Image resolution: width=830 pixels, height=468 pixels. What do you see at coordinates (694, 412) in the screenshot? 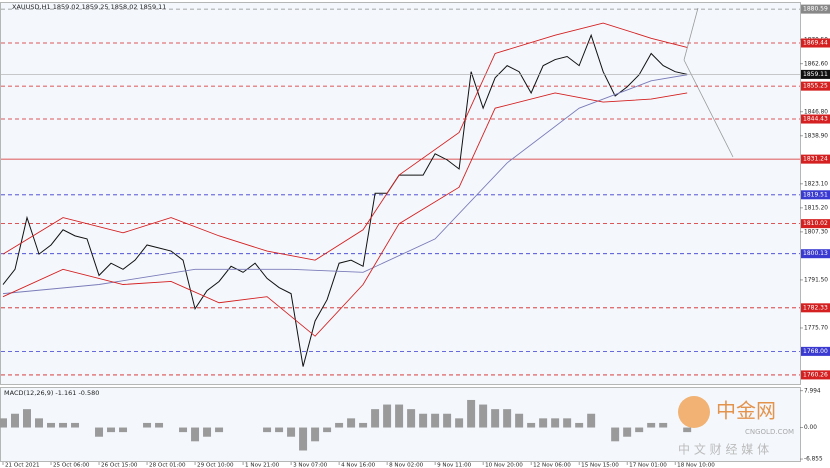
I see `logo-mark` at bounding box center [694, 412].